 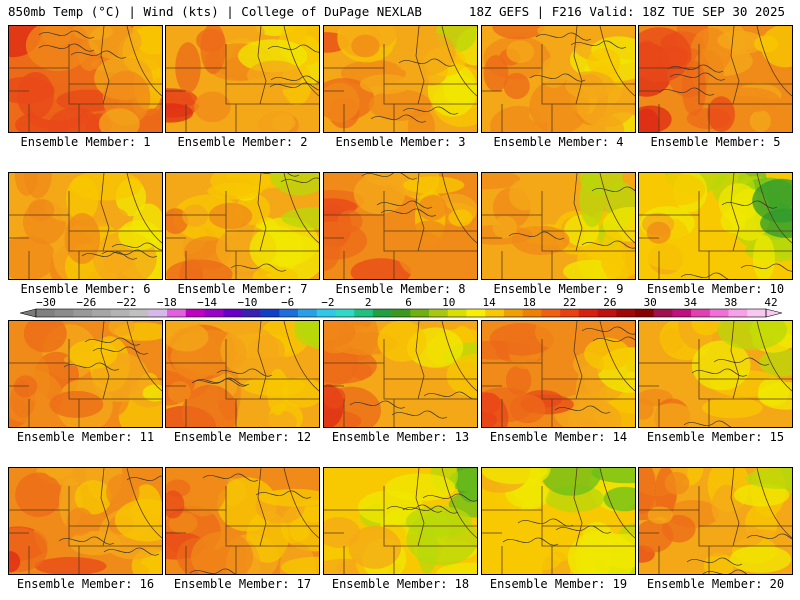 I want to click on colorbar-tick-label: −14, so click(x=207, y=302).